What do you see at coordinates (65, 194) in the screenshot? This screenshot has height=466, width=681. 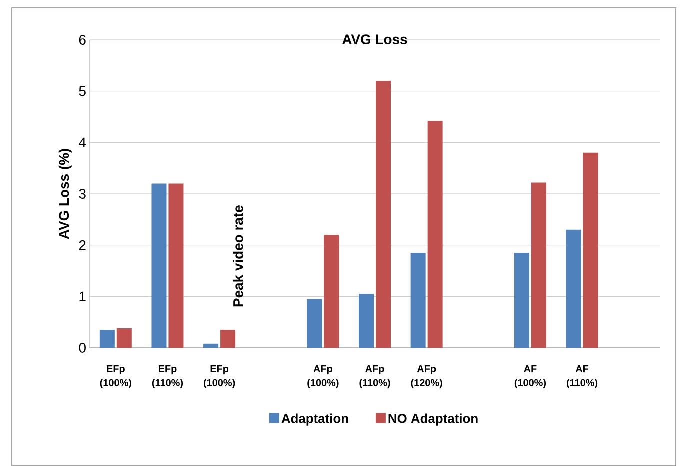 I see `y-axis-title: AVG Loss (%)` at bounding box center [65, 194].